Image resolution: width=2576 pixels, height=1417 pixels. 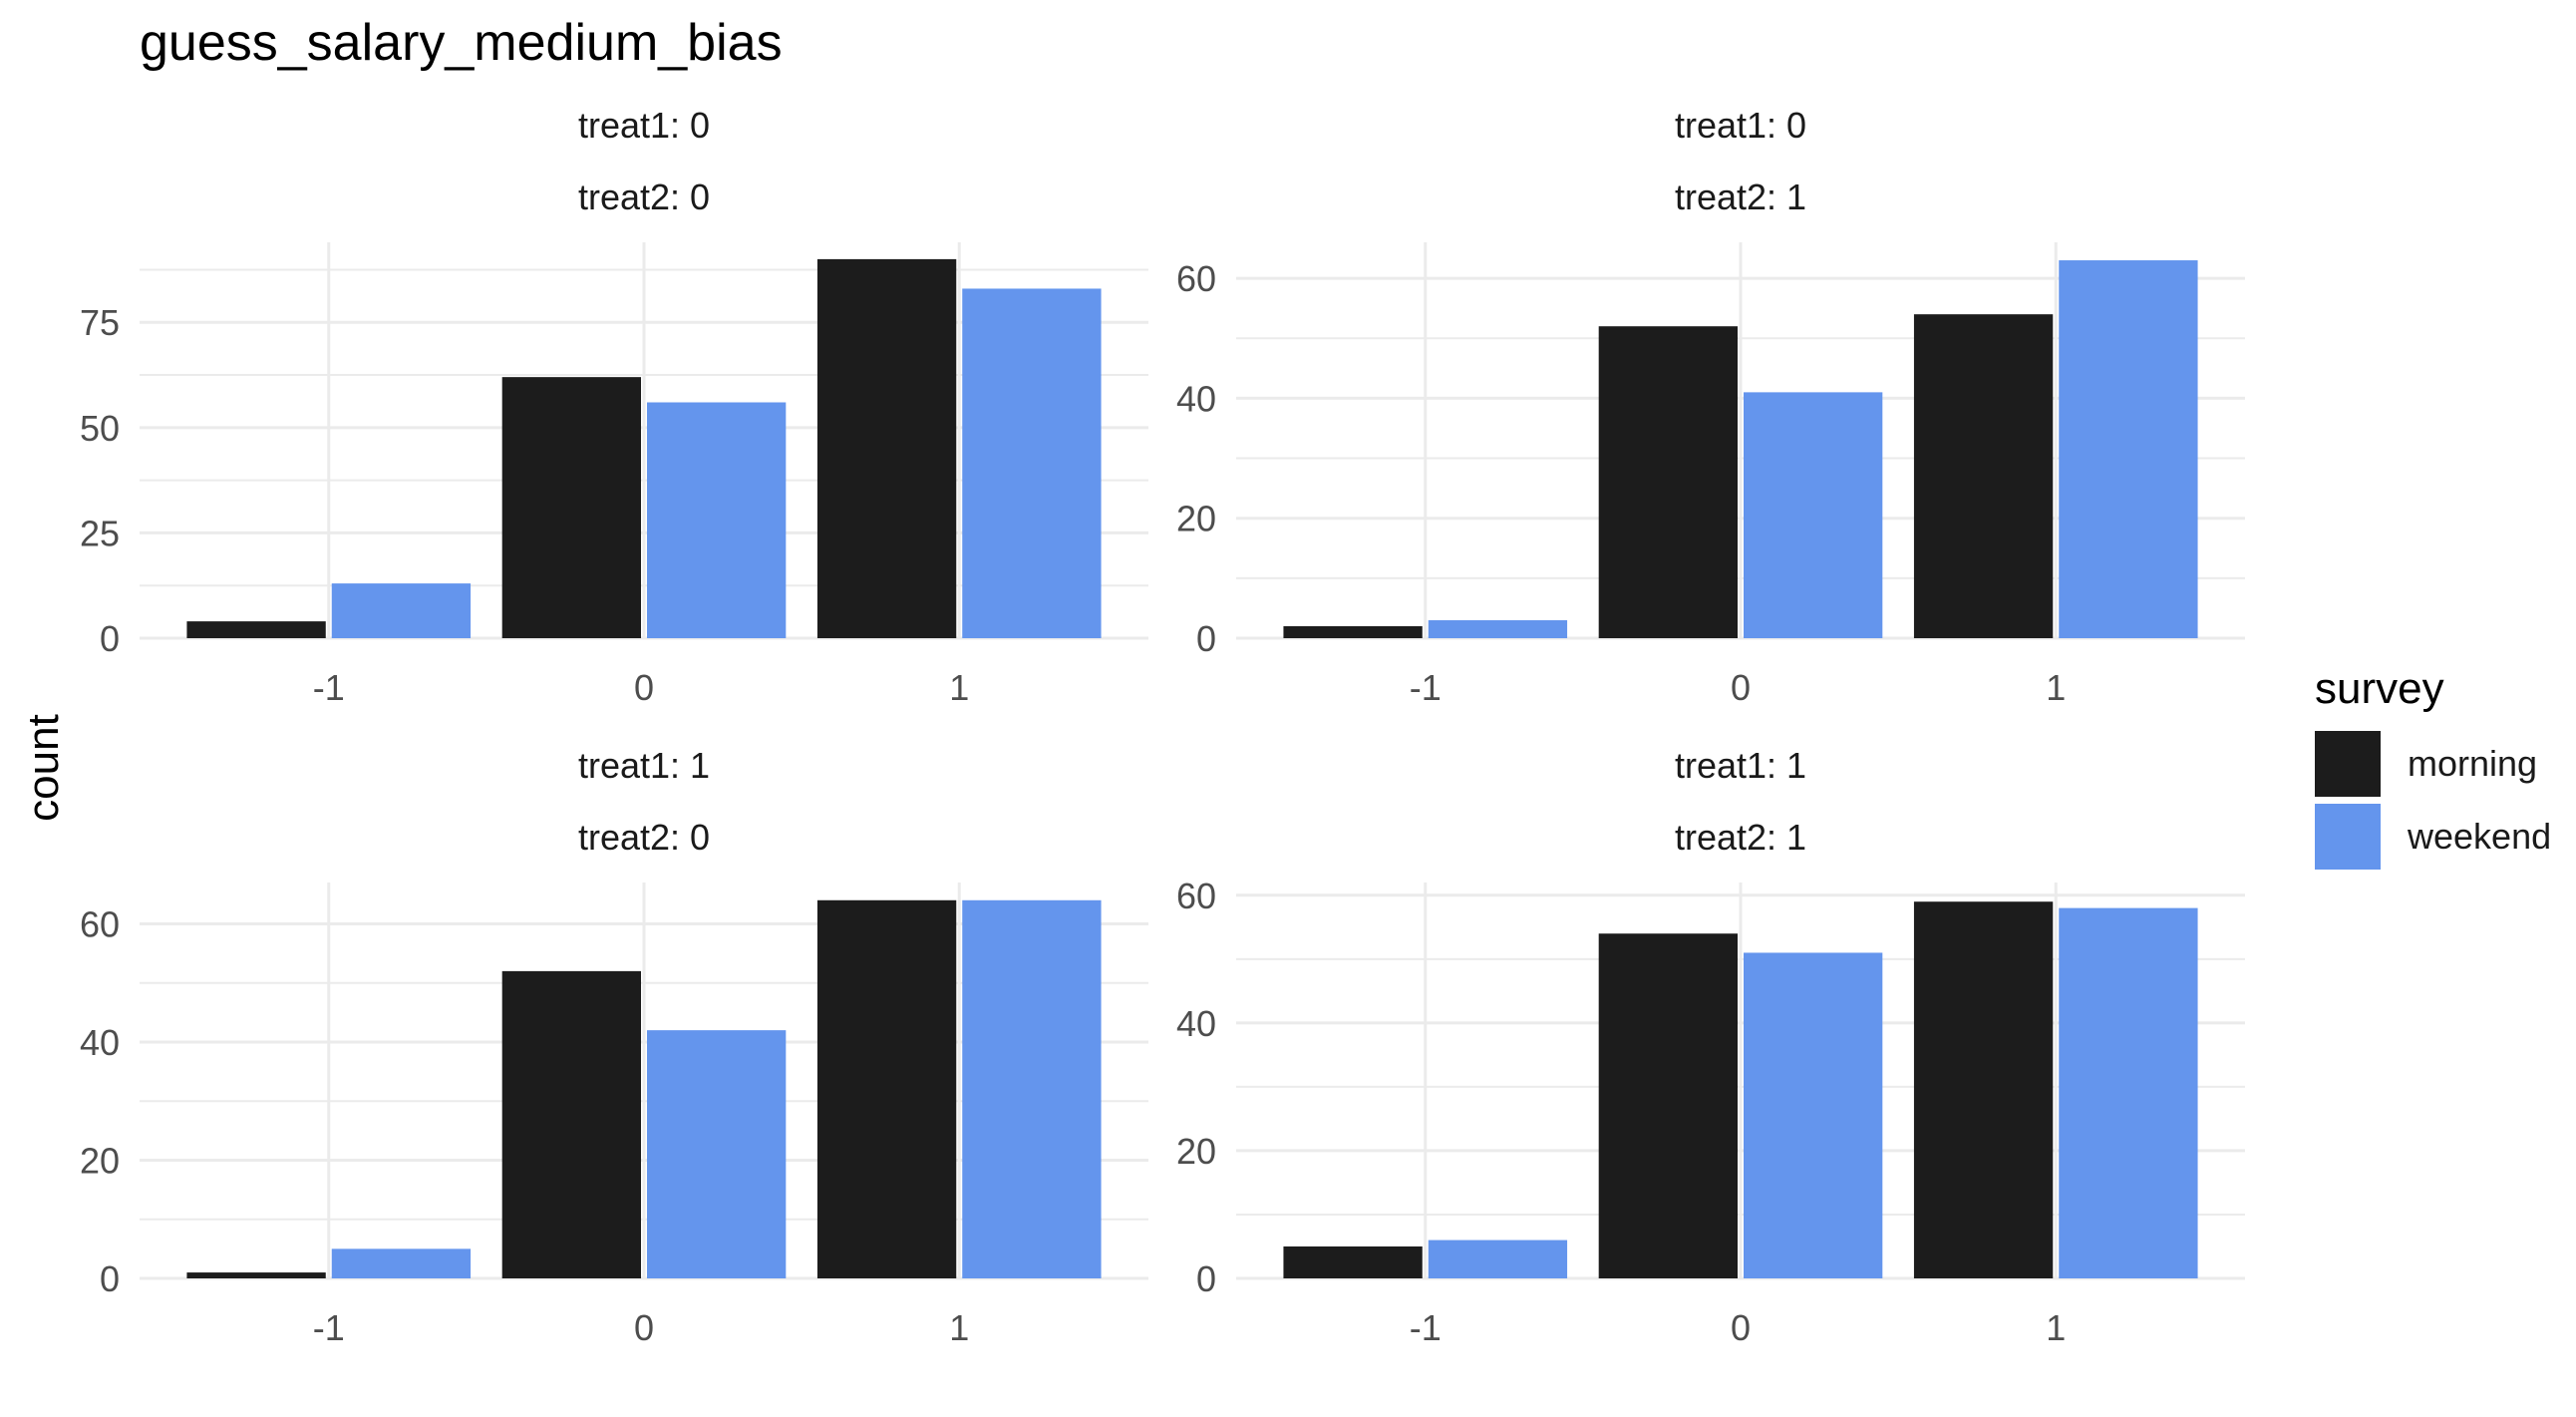 What do you see at coordinates (100, 533) in the screenshot?
I see `y-tick-label: 25` at bounding box center [100, 533].